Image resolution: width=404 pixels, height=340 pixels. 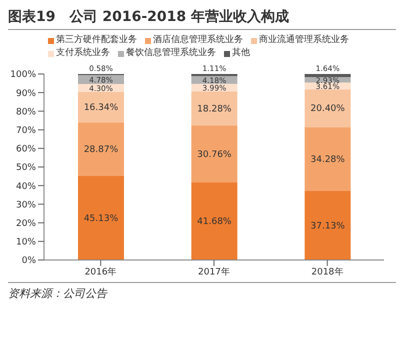 I want to click on data-label: 16.34%, so click(x=101, y=108).